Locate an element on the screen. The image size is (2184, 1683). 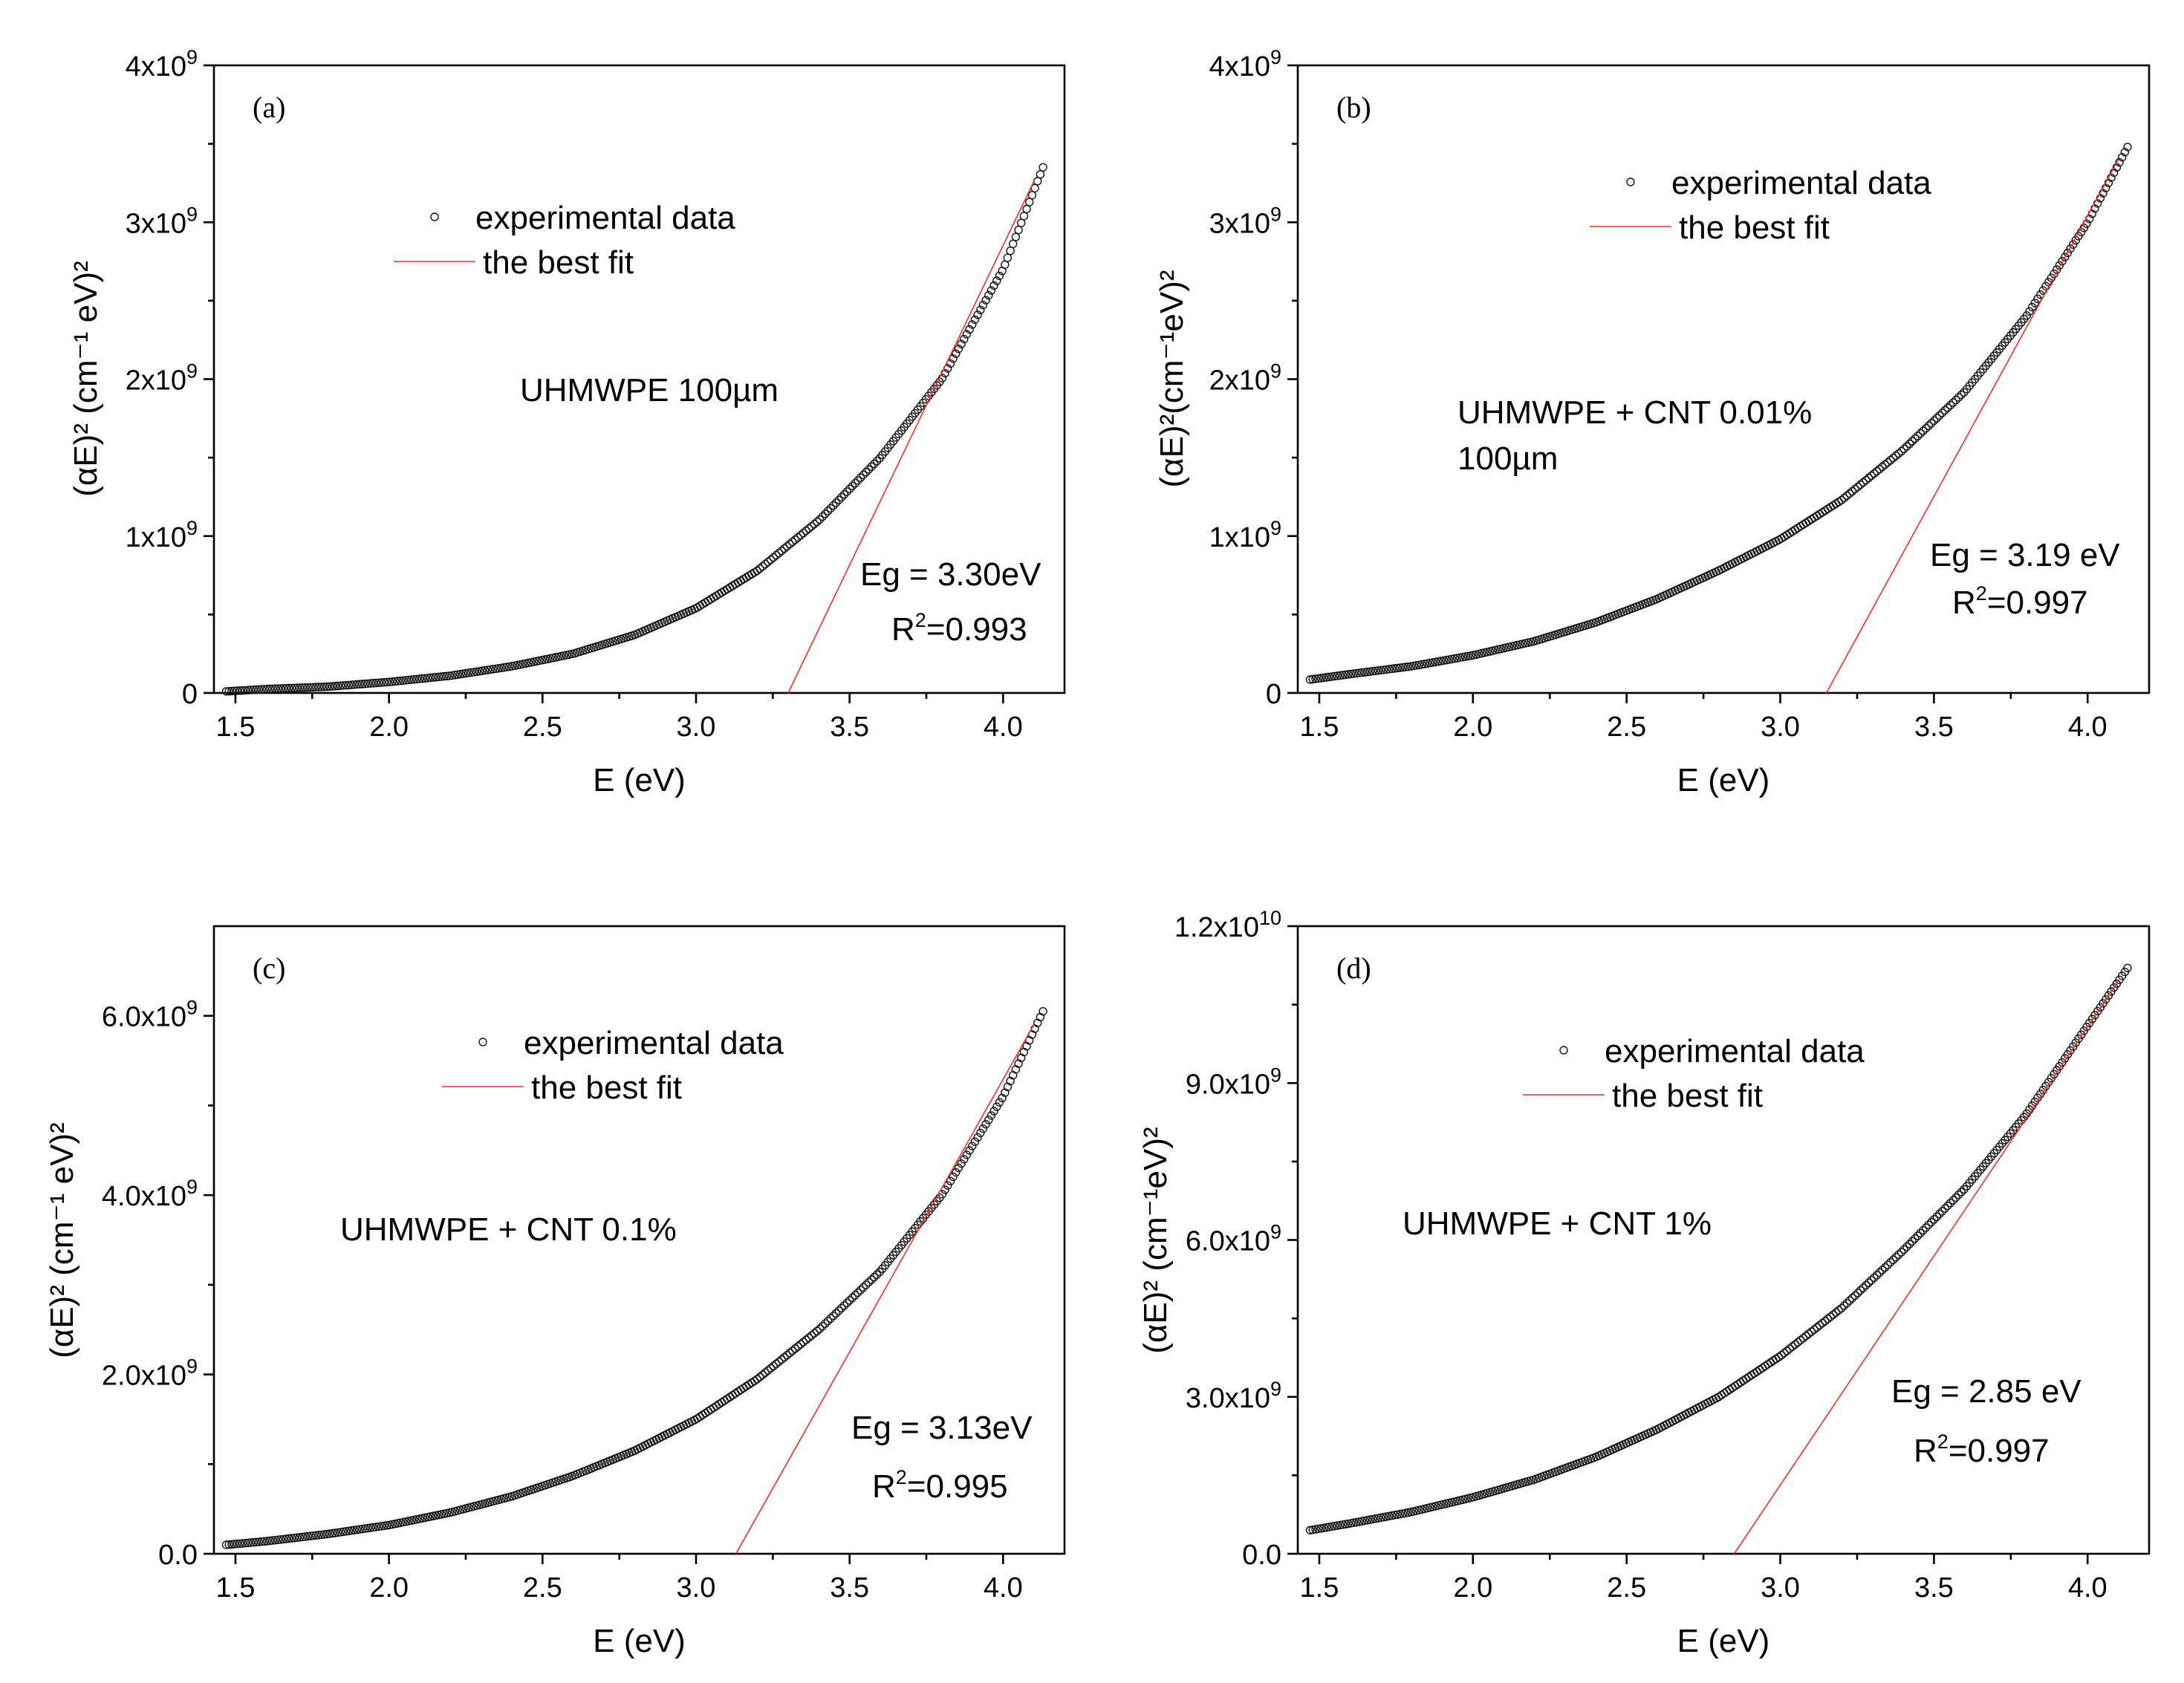
r-squared-exponent: 2 is located at coordinates (1943, 1441).